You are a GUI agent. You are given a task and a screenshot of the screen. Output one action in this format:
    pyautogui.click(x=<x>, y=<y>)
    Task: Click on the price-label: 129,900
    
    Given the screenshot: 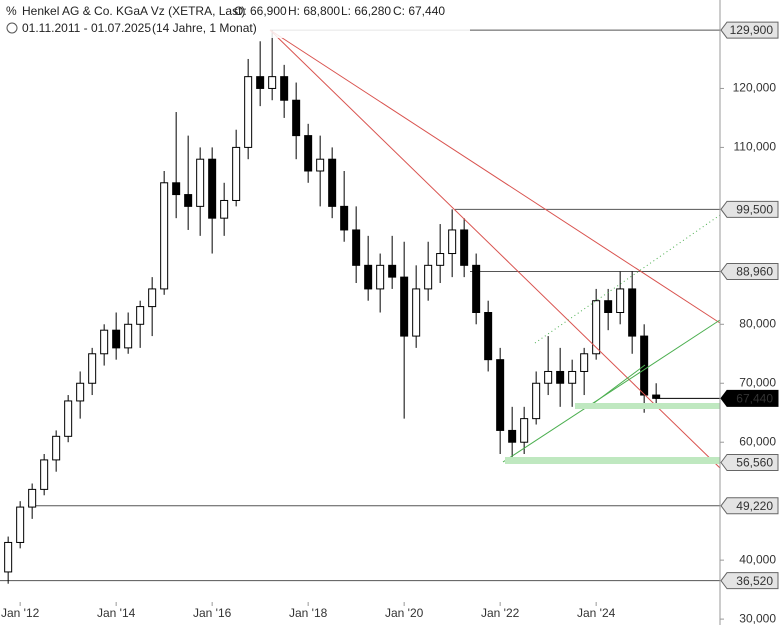 What is the action you would take?
    pyautogui.click(x=752, y=30)
    